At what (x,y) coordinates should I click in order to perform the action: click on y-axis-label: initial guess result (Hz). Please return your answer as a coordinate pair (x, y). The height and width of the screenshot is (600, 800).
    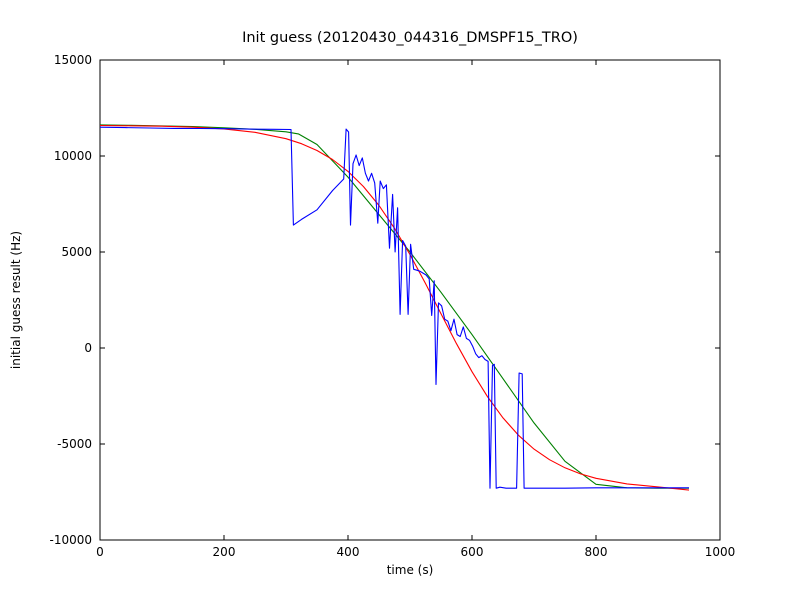
    Looking at the image, I should click on (16, 300).